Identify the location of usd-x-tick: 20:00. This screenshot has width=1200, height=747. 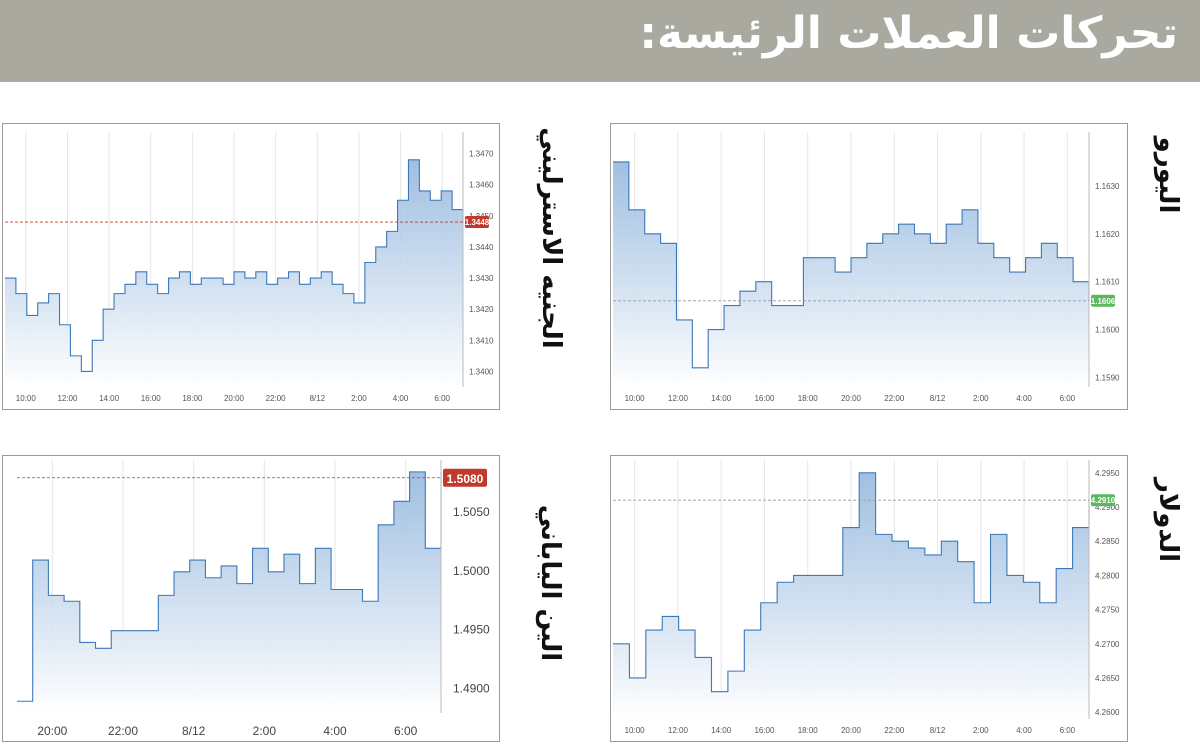
(851, 730).